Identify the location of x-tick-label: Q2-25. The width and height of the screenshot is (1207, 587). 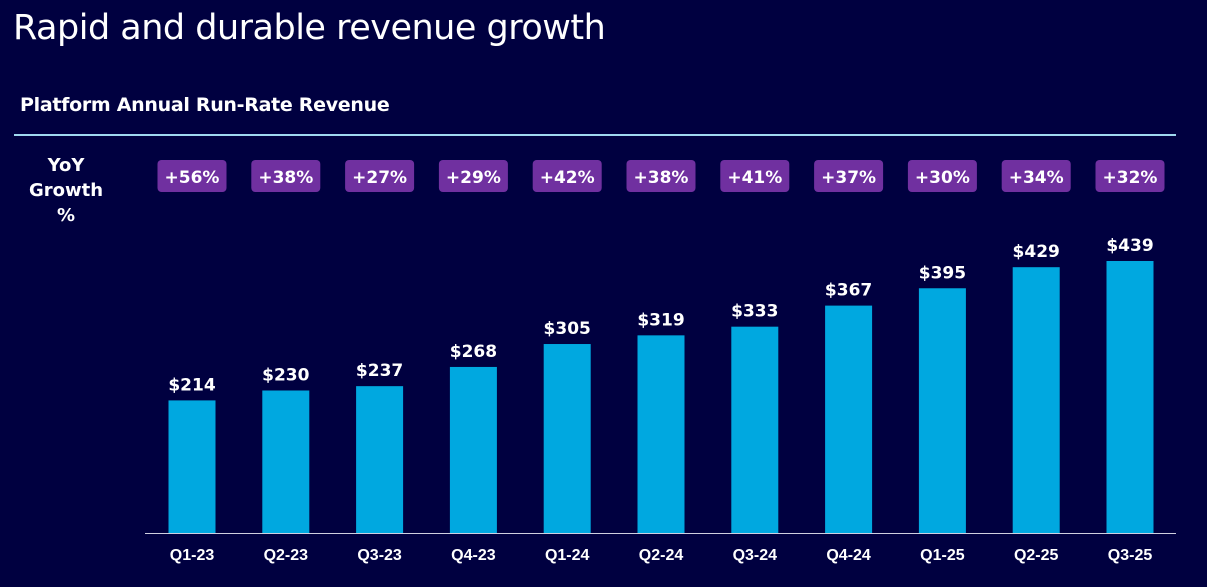
(1036, 555).